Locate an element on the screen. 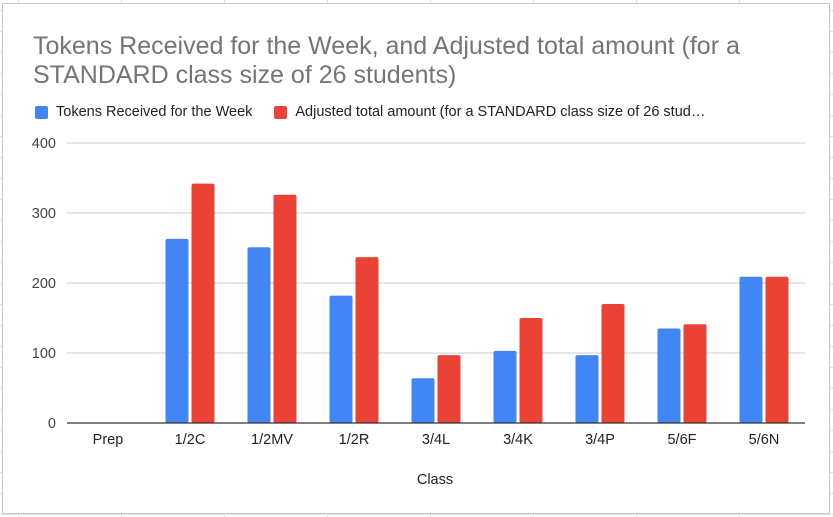 The height and width of the screenshot is (517, 833). y-tick-label: 300 is located at coordinates (44, 214).